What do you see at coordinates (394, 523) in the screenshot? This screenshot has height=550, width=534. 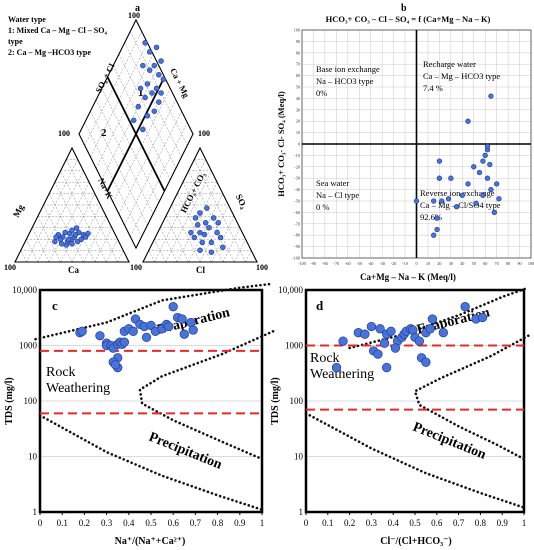 I see `d-xtick-label: 0.4` at bounding box center [394, 523].